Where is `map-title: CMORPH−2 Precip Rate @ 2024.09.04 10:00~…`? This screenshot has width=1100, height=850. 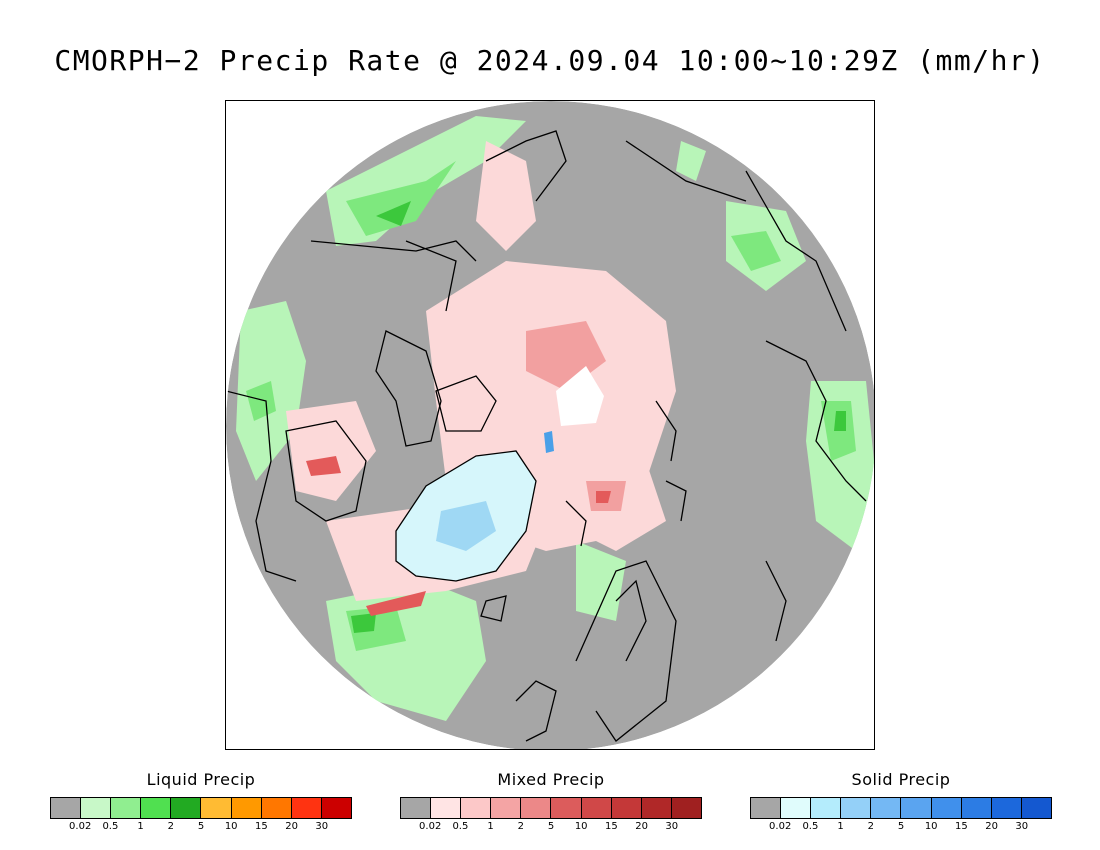
map-title: CMORPH−2 Precip Rate @ 2024.09.04 10:00~… is located at coordinates (550, 60).